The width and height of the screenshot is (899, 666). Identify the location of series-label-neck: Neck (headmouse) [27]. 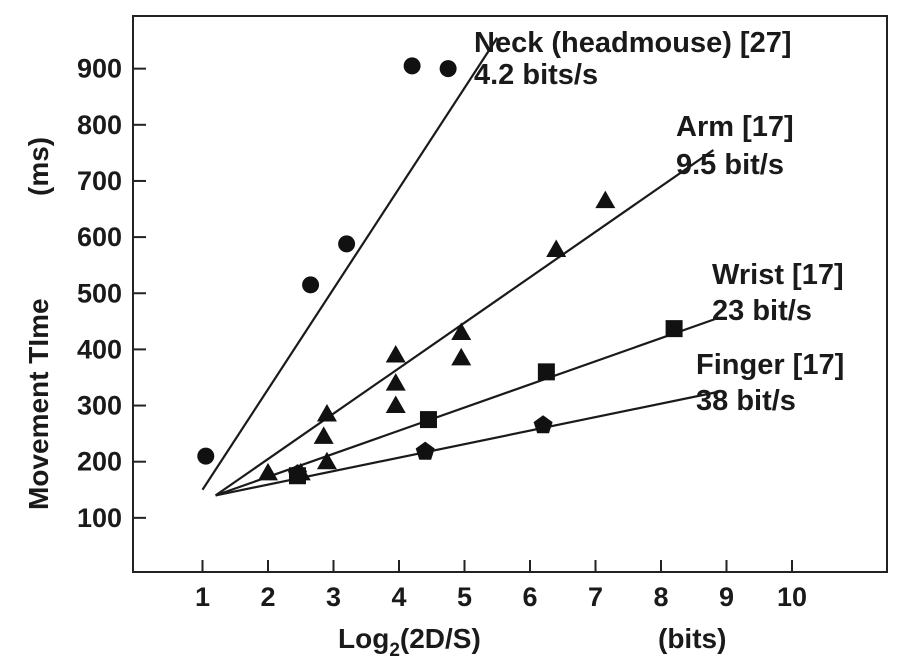
(633, 43).